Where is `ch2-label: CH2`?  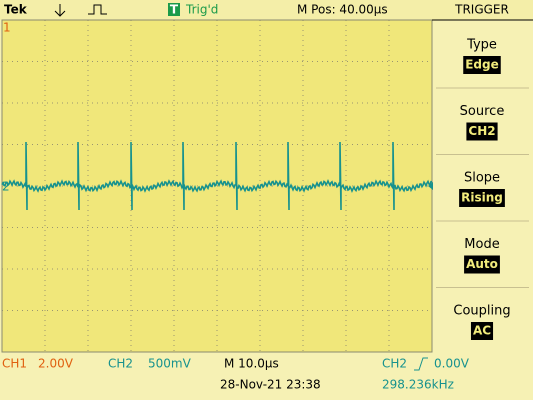 ch2-label: CH2 is located at coordinates (120, 364).